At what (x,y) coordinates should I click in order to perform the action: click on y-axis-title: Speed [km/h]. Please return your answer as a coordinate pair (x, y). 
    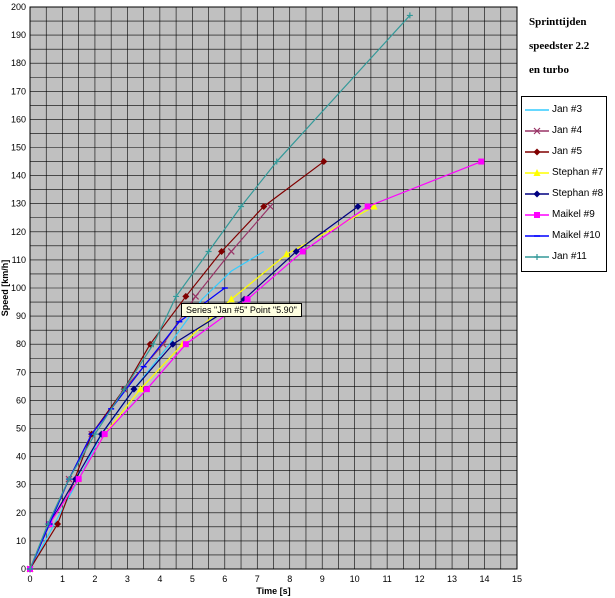
    Looking at the image, I should click on (5, 288).